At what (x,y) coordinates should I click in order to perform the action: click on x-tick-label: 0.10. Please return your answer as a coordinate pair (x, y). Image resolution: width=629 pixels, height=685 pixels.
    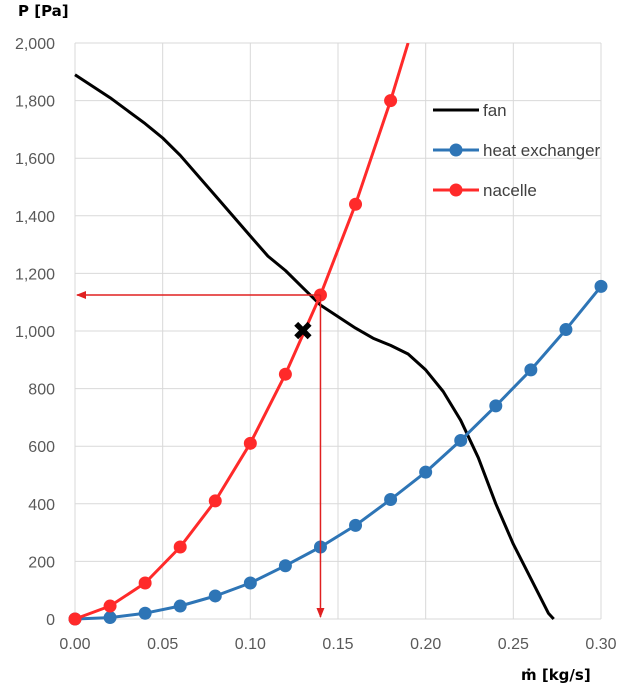
    Looking at the image, I should click on (250, 644).